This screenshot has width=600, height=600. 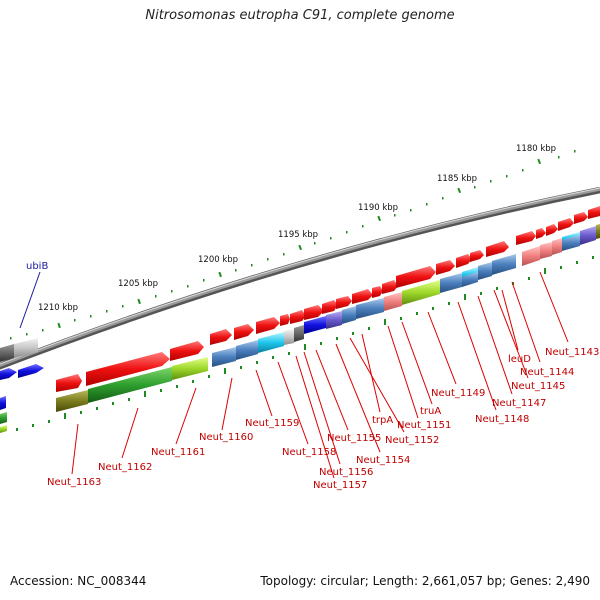 What do you see at coordinates (458, 393) in the screenshot?
I see `gene-label-neut-1149: Neut_1149` at bounding box center [458, 393].